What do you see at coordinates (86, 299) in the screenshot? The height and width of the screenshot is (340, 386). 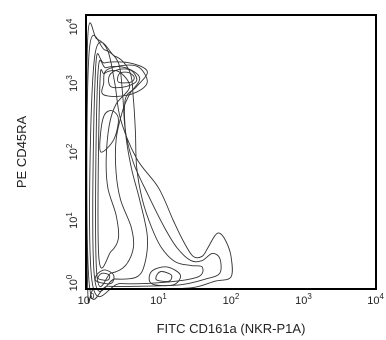 I see `x-tick-label: 10⁰` at bounding box center [86, 299].